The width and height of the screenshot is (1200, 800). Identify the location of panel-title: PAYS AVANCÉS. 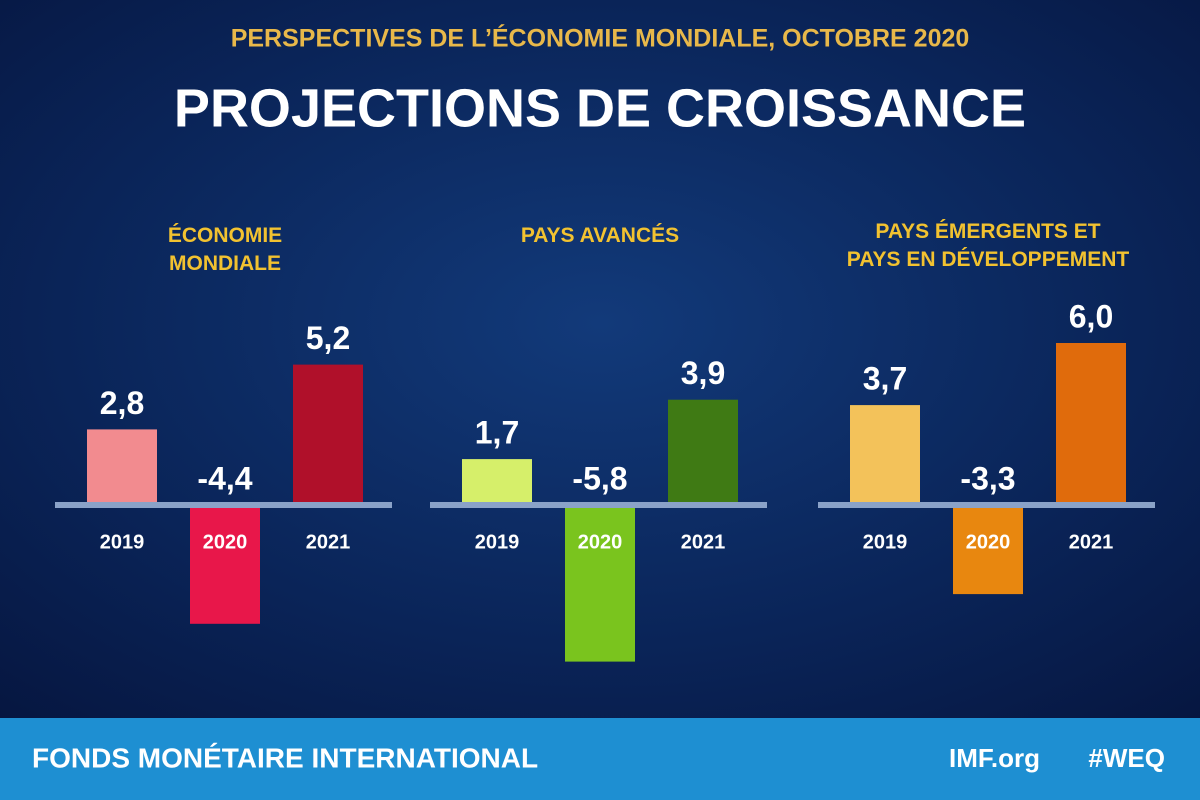
(600, 235).